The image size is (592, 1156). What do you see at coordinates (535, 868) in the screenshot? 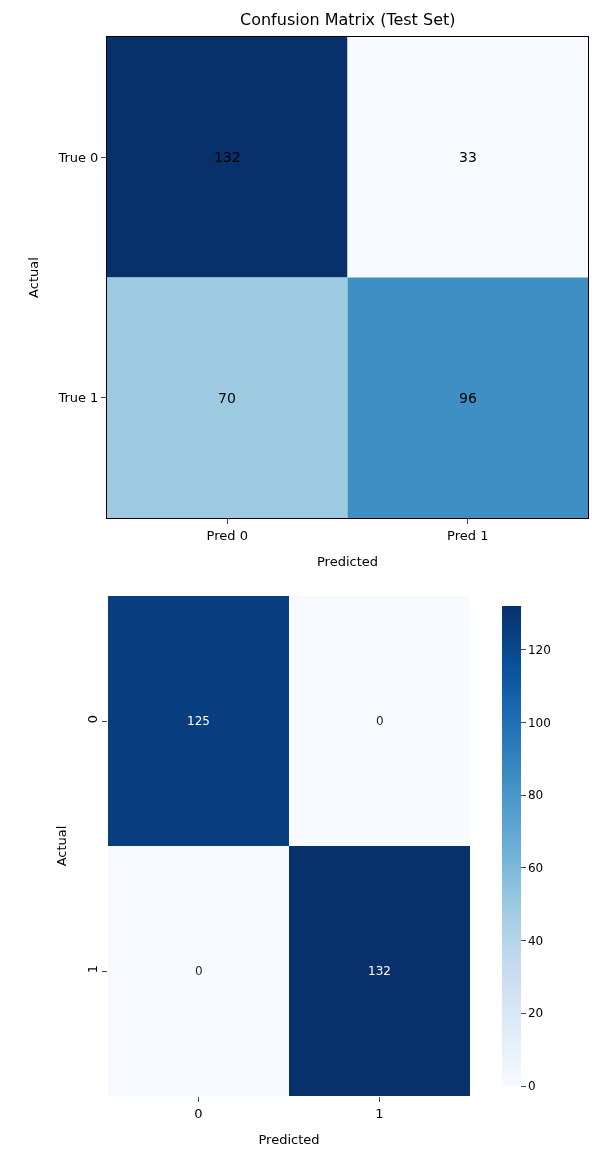
I see `color-bar-label: 60` at bounding box center [535, 868].